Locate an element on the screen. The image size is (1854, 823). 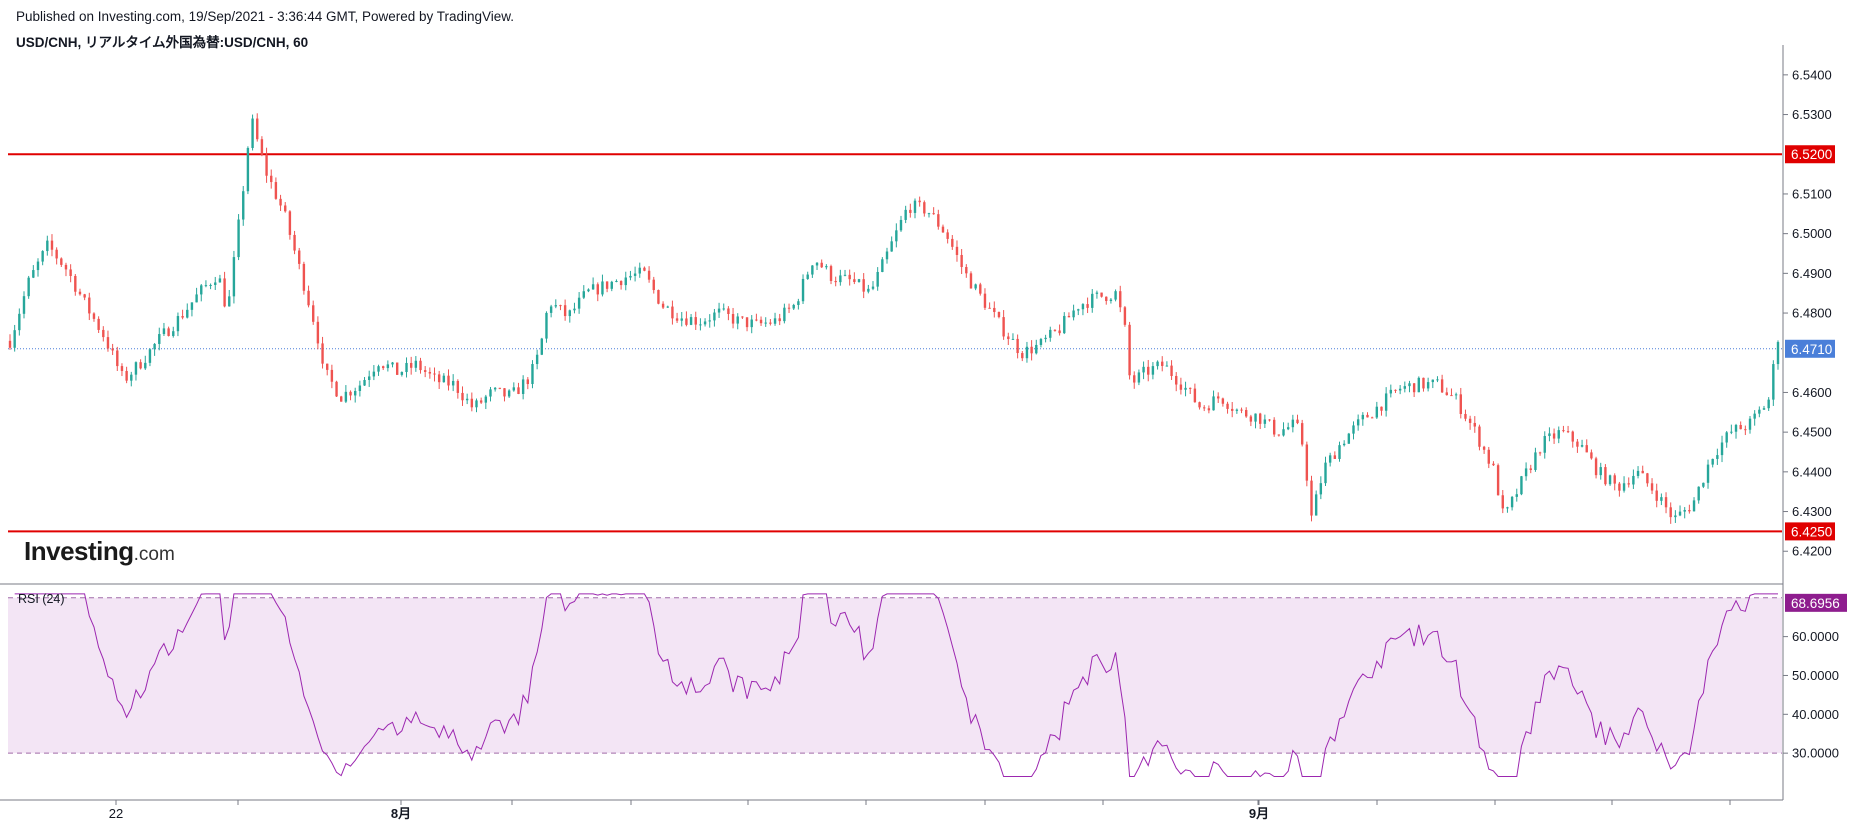
x-tick-label: 22 is located at coordinates (116, 813).